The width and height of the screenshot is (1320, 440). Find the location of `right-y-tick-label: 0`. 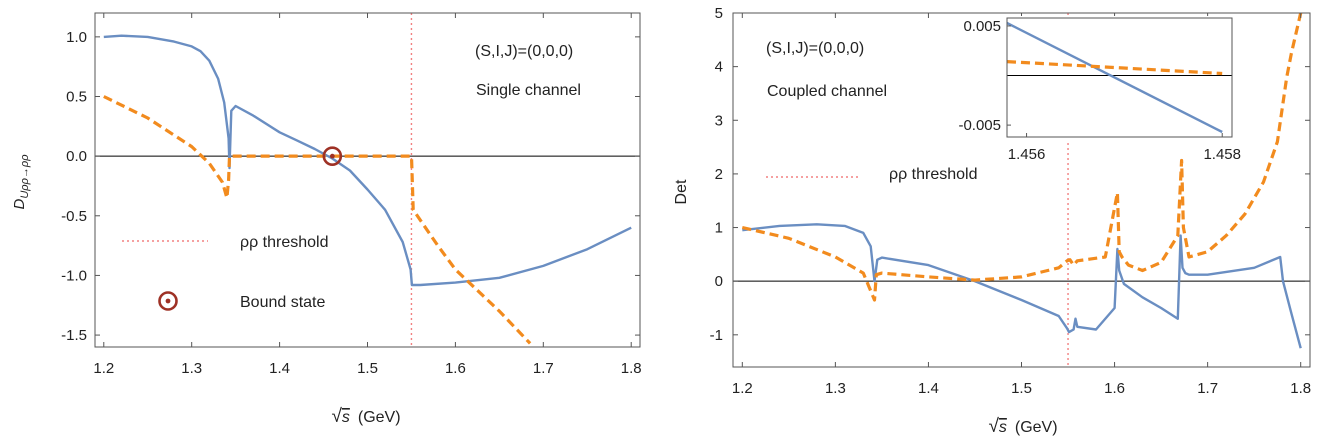

right-y-tick-label: 0 is located at coordinates (719, 281).